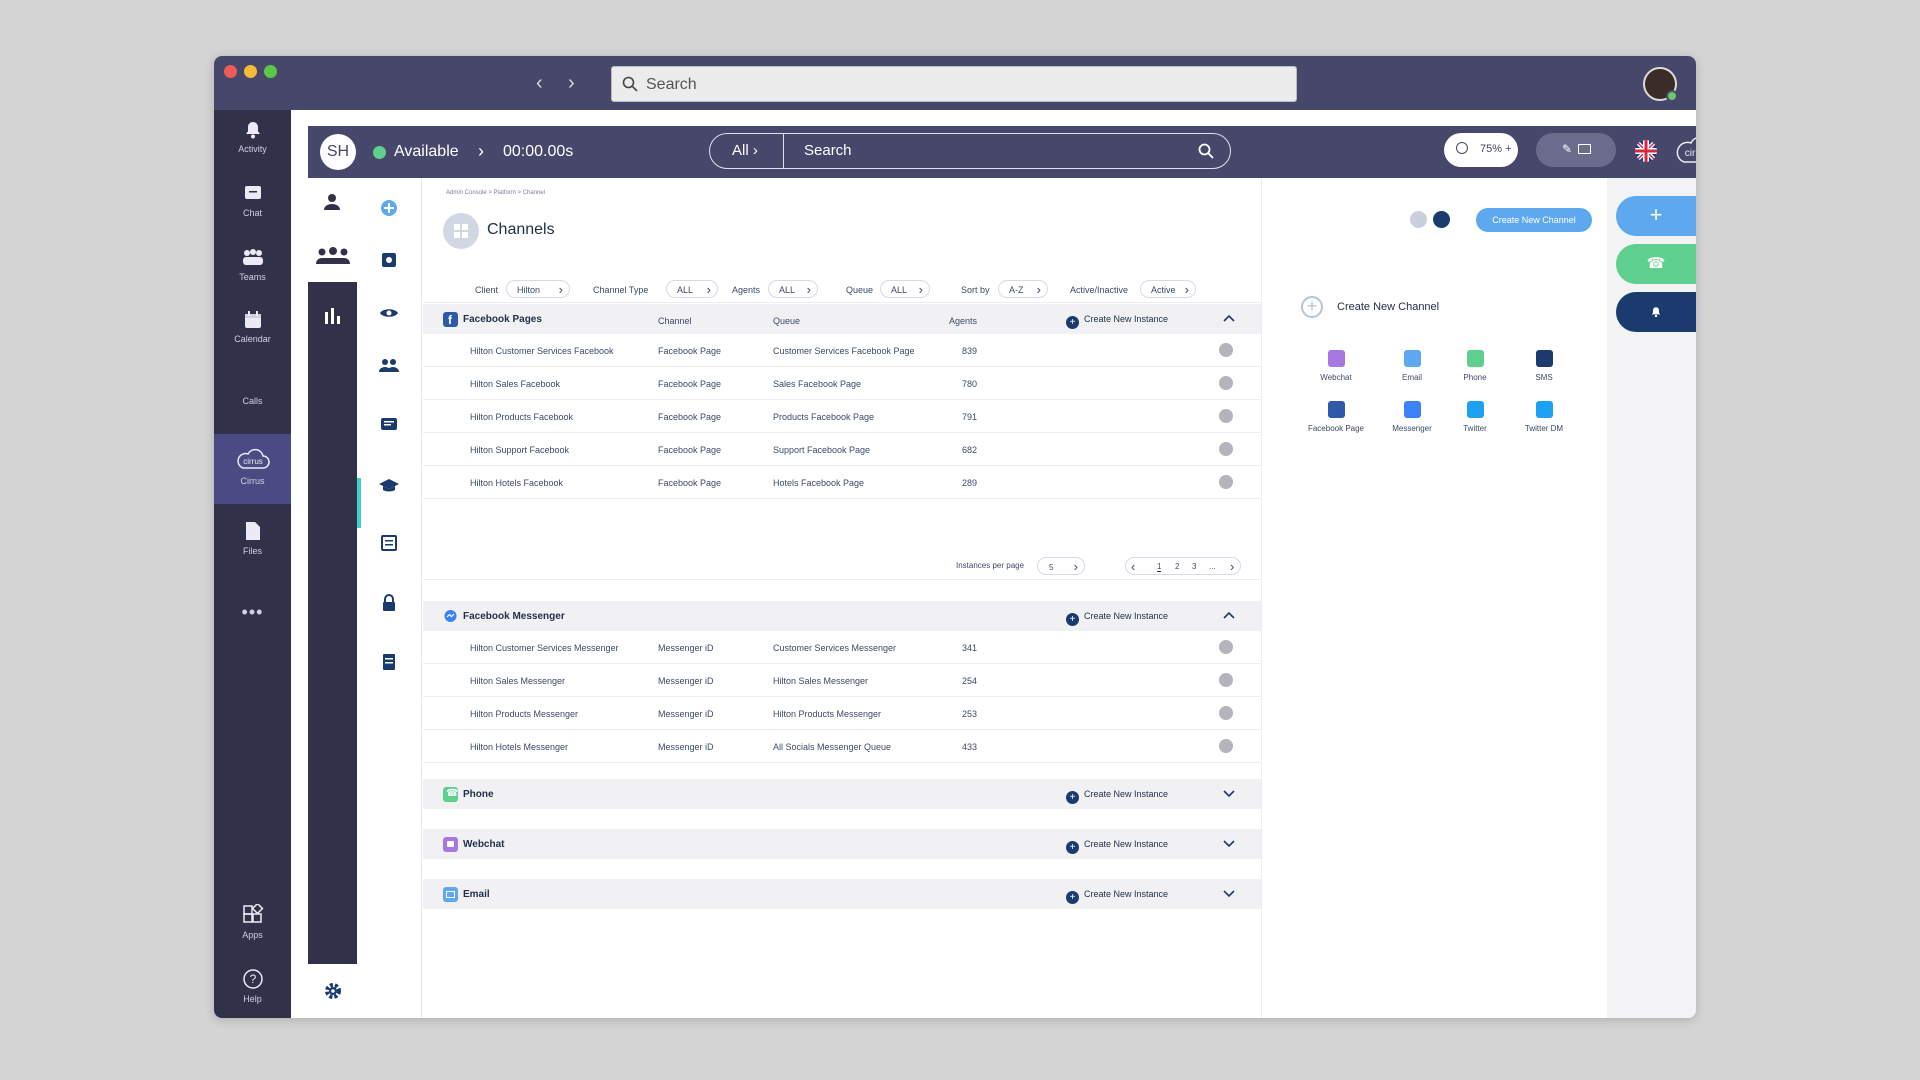 This screenshot has height=1080, width=1920. I want to click on create-new-channel-button: Create New Channel, so click(1534, 220).